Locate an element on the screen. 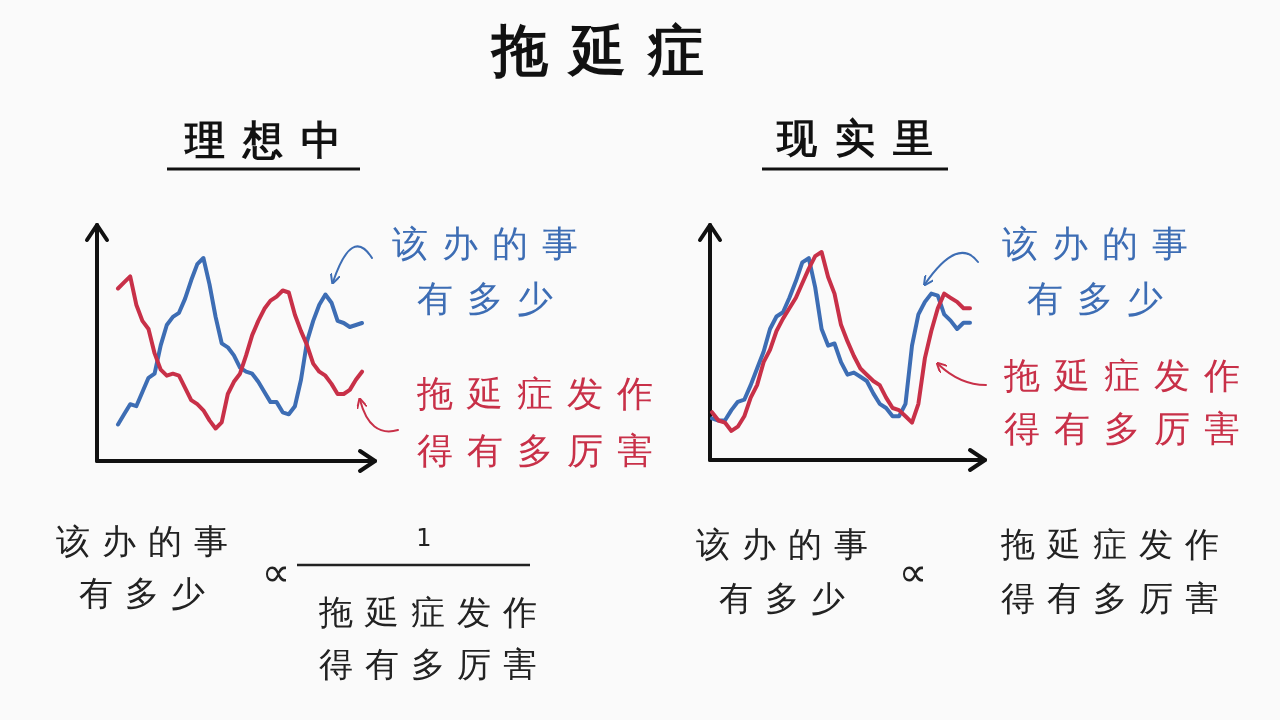  annotation: 1 is located at coordinates (424, 538).